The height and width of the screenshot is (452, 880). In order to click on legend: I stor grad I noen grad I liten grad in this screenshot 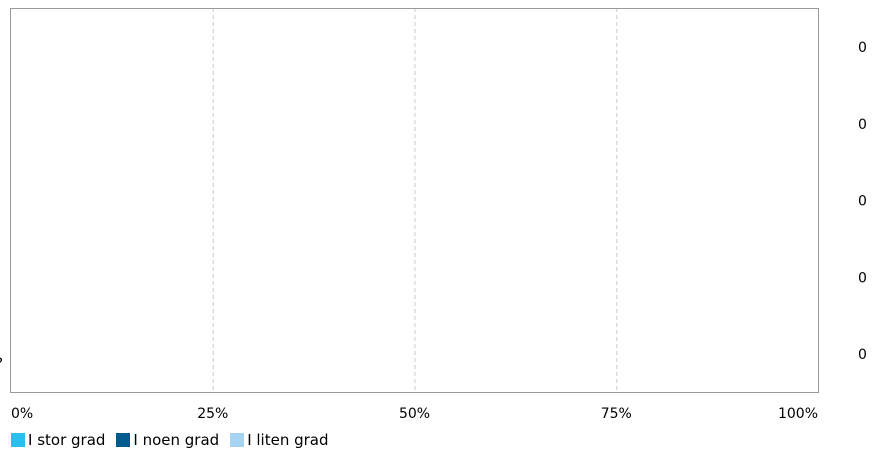, I will do `click(175, 440)`.